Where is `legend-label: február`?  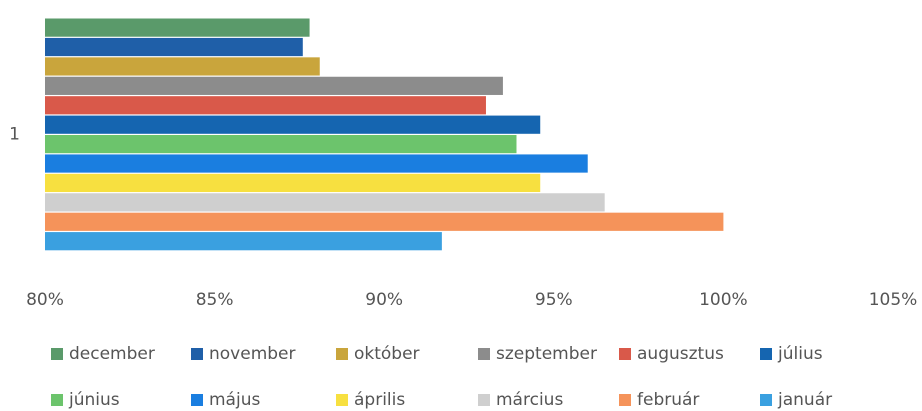
legend-label: február is located at coordinates (668, 400).